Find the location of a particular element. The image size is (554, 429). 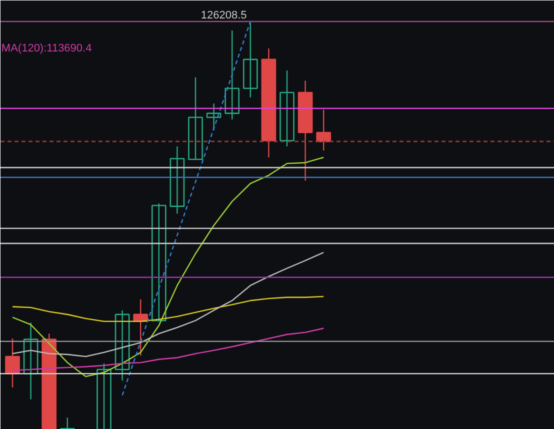

annotation: 126208.5 is located at coordinates (223, 16).